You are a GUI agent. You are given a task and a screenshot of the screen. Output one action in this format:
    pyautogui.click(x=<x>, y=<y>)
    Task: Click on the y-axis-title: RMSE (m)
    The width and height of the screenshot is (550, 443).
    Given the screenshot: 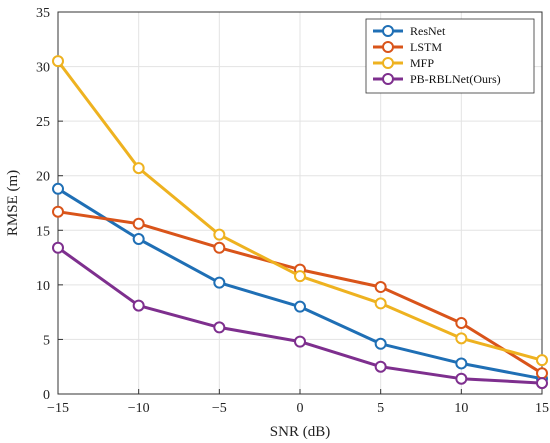 What is the action you would take?
    pyautogui.click(x=13, y=203)
    